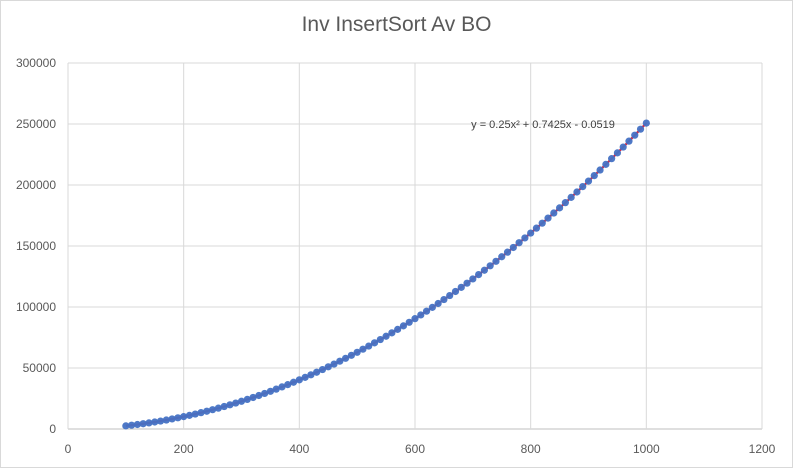  I want to click on x-tick-label: 600, so click(415, 449).